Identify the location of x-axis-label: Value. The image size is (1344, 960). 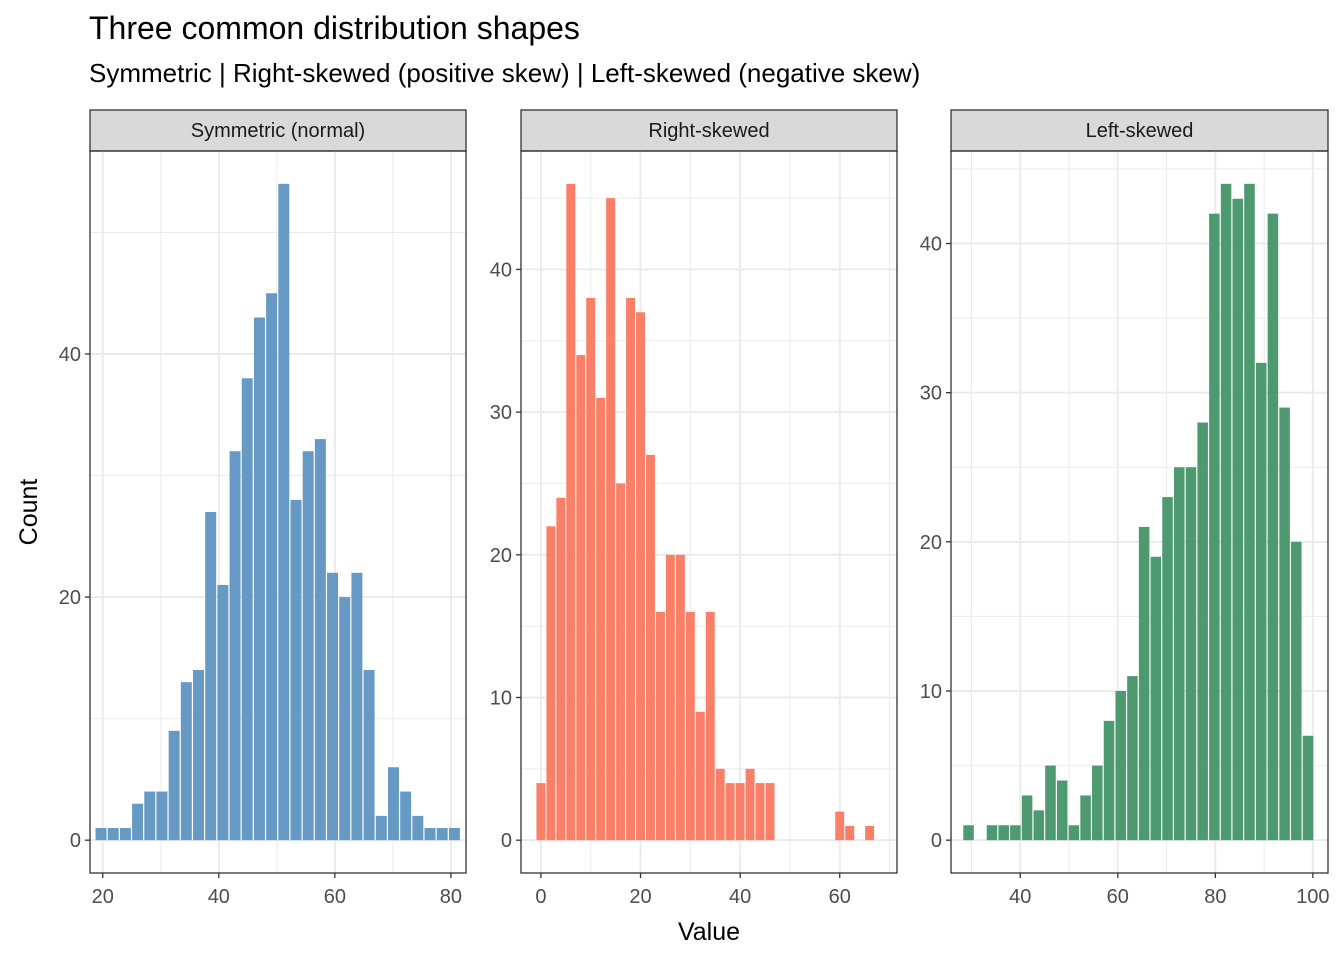
(709, 932).